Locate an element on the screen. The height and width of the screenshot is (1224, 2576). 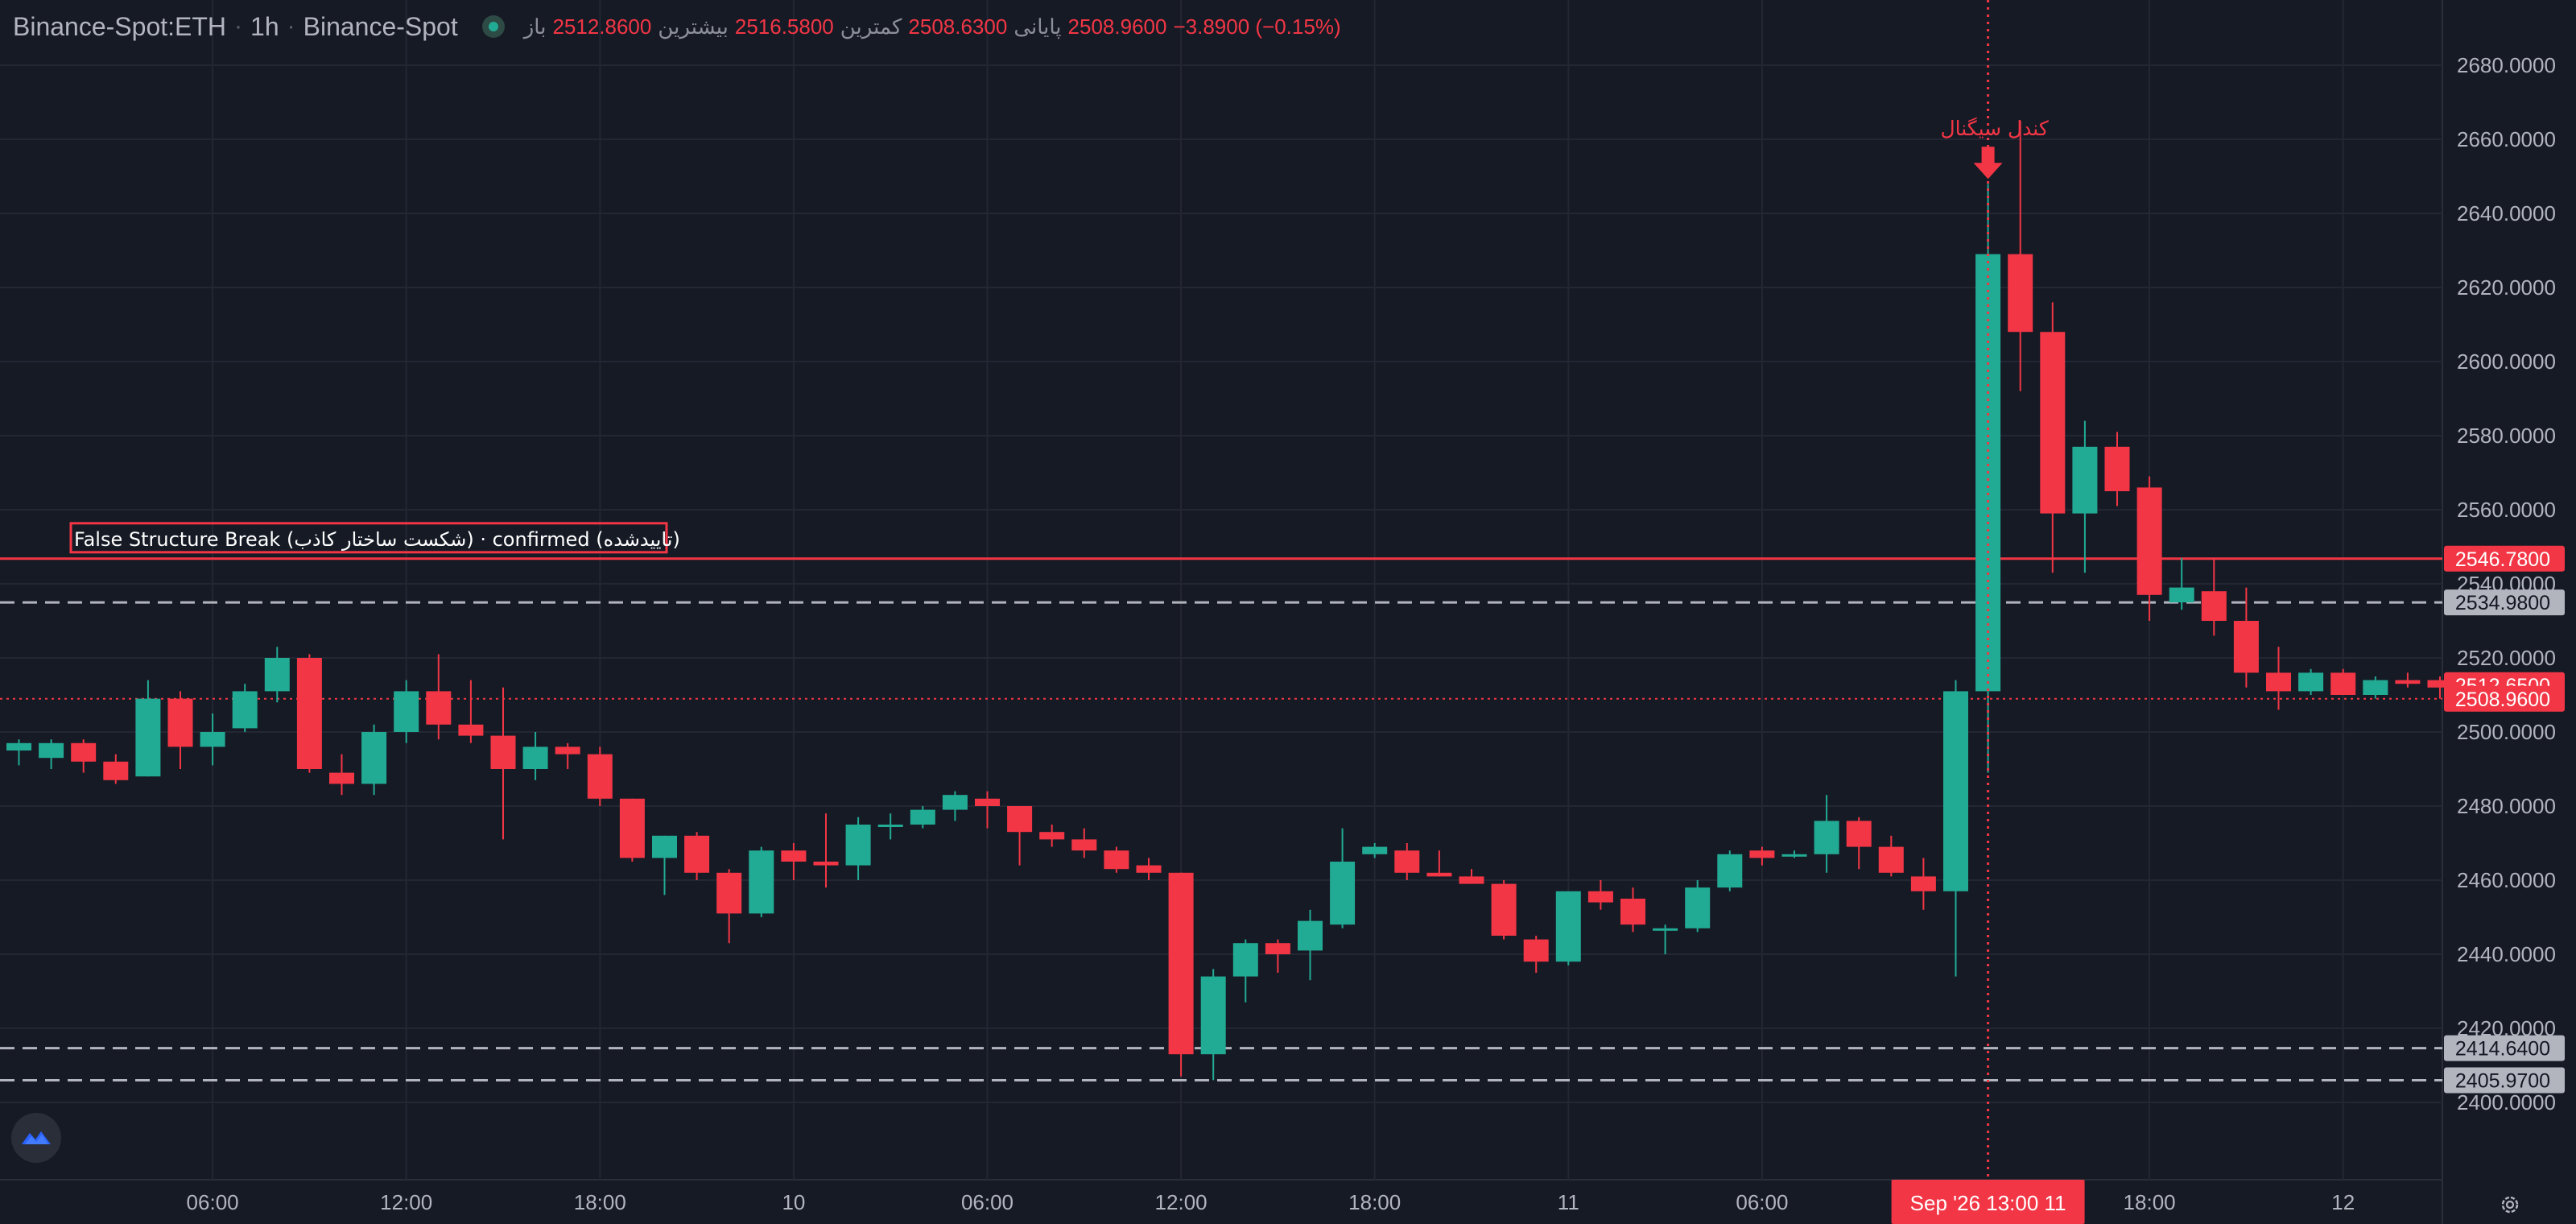
y-tick-label: 2640.0000 is located at coordinates (2506, 213).